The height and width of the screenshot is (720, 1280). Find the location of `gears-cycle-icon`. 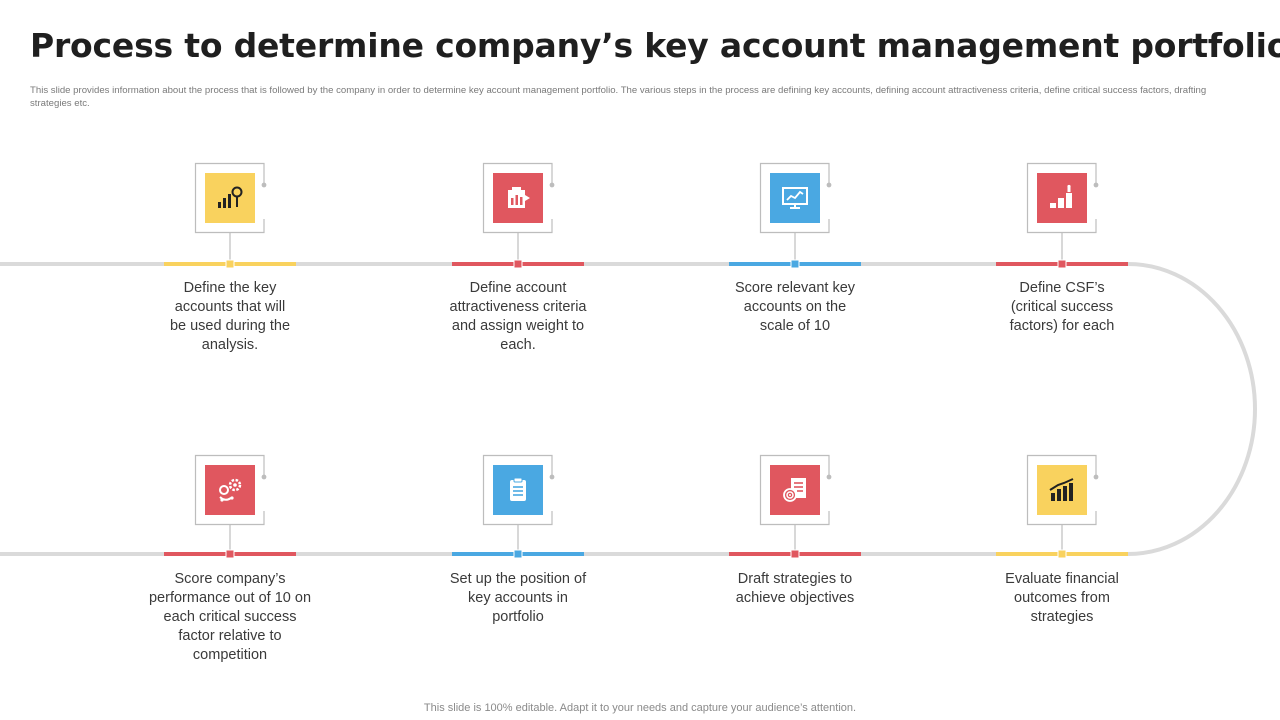

gears-cycle-icon is located at coordinates (230, 490).